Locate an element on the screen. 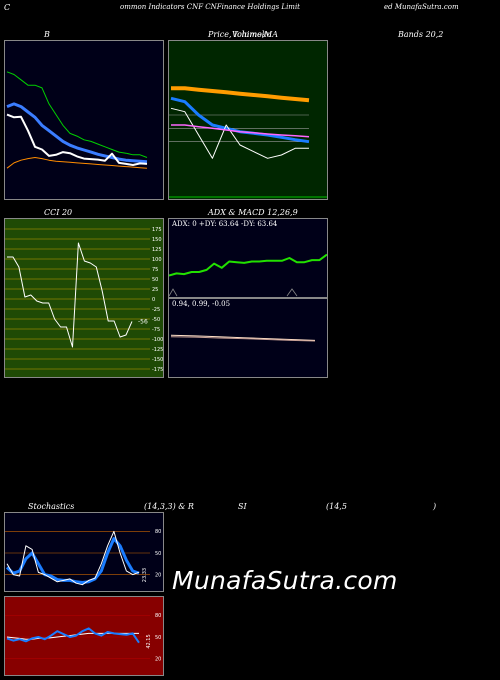 The width and height of the screenshot is (500, 680). adx-chart is located at coordinates (248, 258).